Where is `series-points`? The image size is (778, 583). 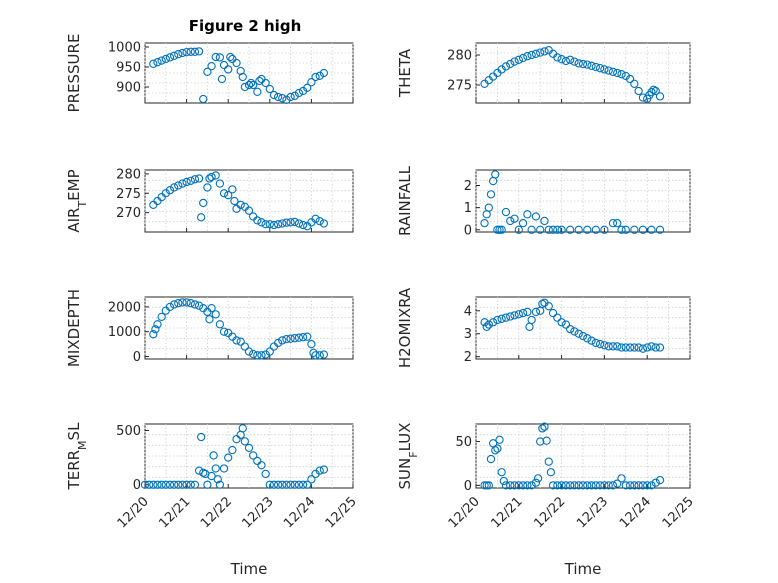 series-points is located at coordinates (239, 201).